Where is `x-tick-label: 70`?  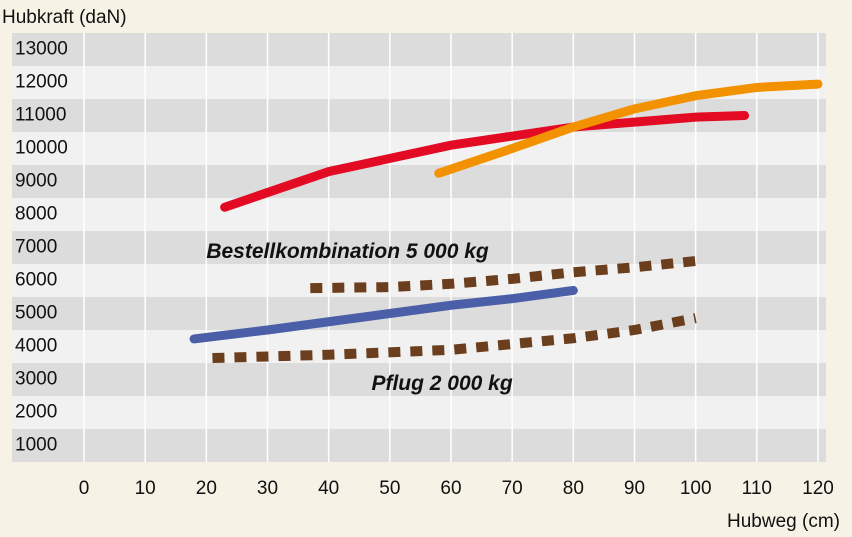
x-tick-label: 70 is located at coordinates (512, 488).